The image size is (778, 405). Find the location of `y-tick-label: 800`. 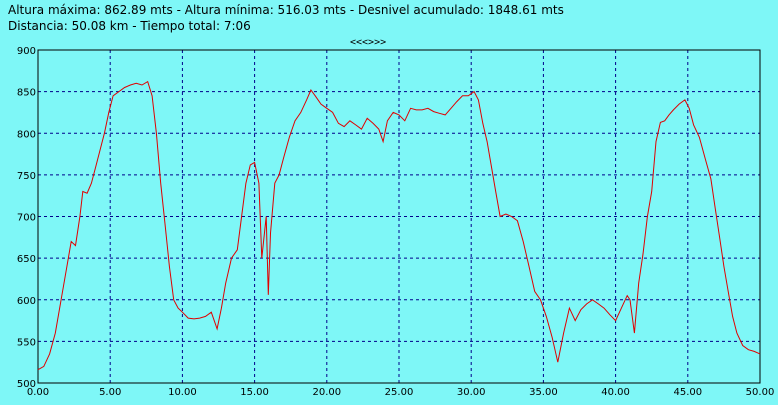

y-tick-label: 800 is located at coordinates (26, 134).